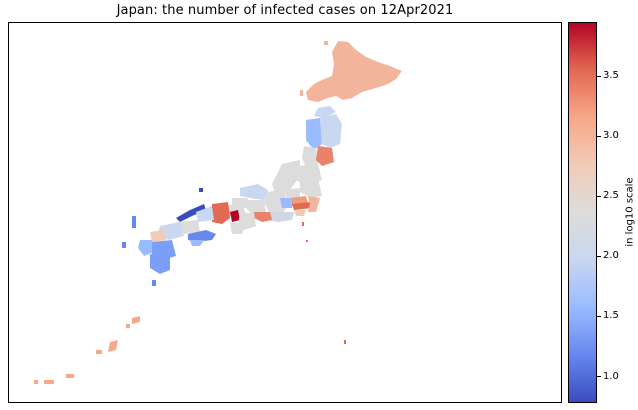 The image size is (638, 410). What do you see at coordinates (256, 207) in the screenshot?
I see `region-gifu` at bounding box center [256, 207].